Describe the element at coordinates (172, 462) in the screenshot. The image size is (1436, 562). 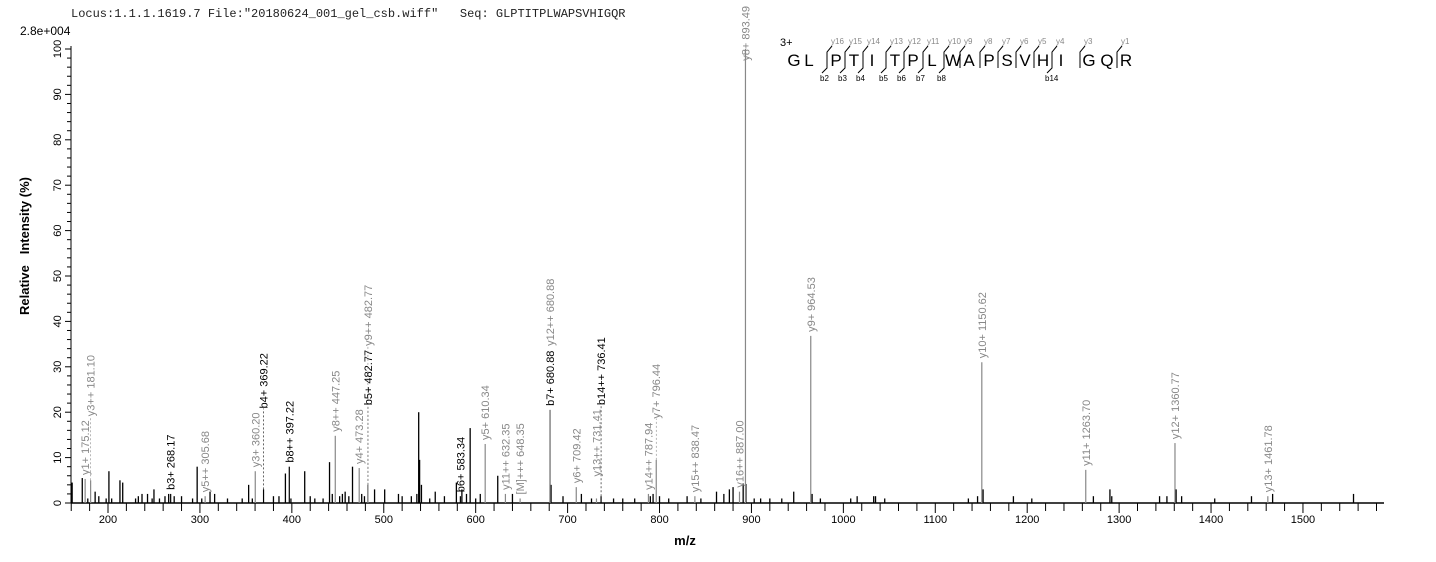
I see `ion-label: b3+ 268.17` at that location.